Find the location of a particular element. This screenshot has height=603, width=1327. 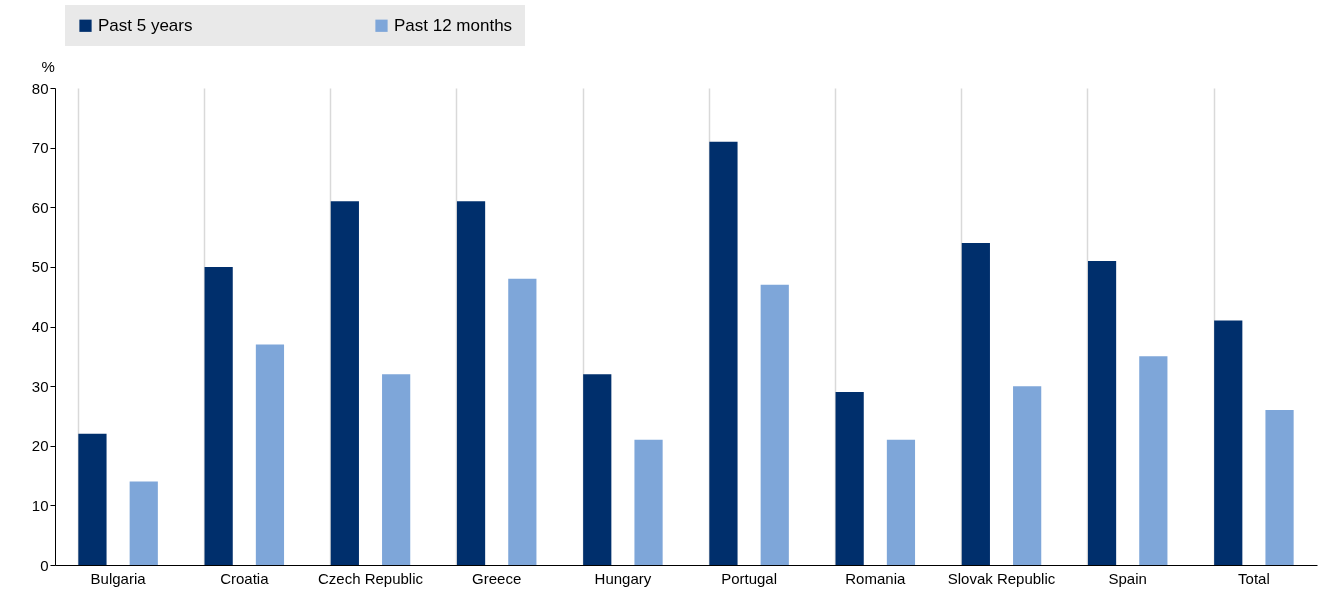

y-tick-label: 40 is located at coordinates (40, 326).